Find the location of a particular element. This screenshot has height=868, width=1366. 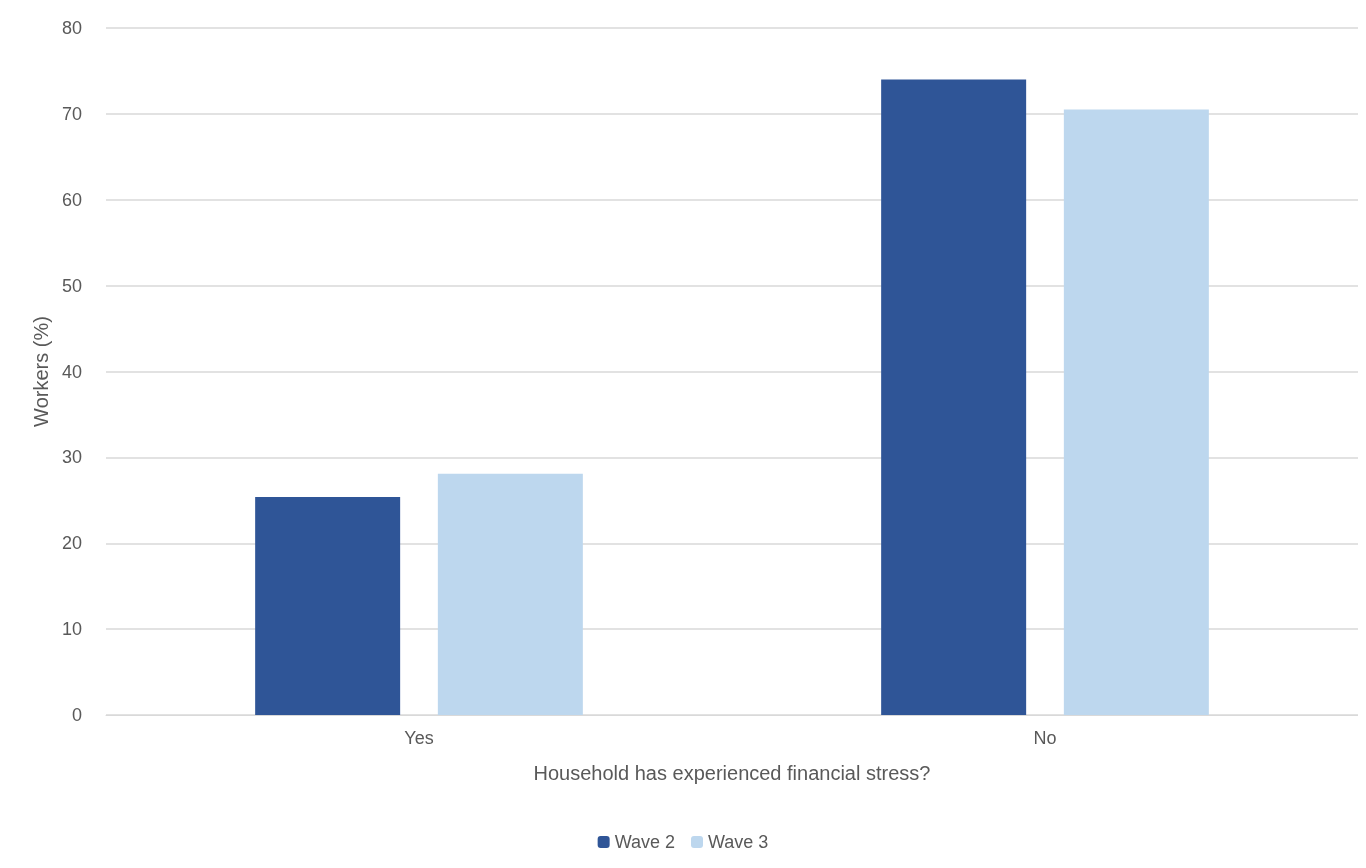

y-tick-label: 40 is located at coordinates (71, 371).